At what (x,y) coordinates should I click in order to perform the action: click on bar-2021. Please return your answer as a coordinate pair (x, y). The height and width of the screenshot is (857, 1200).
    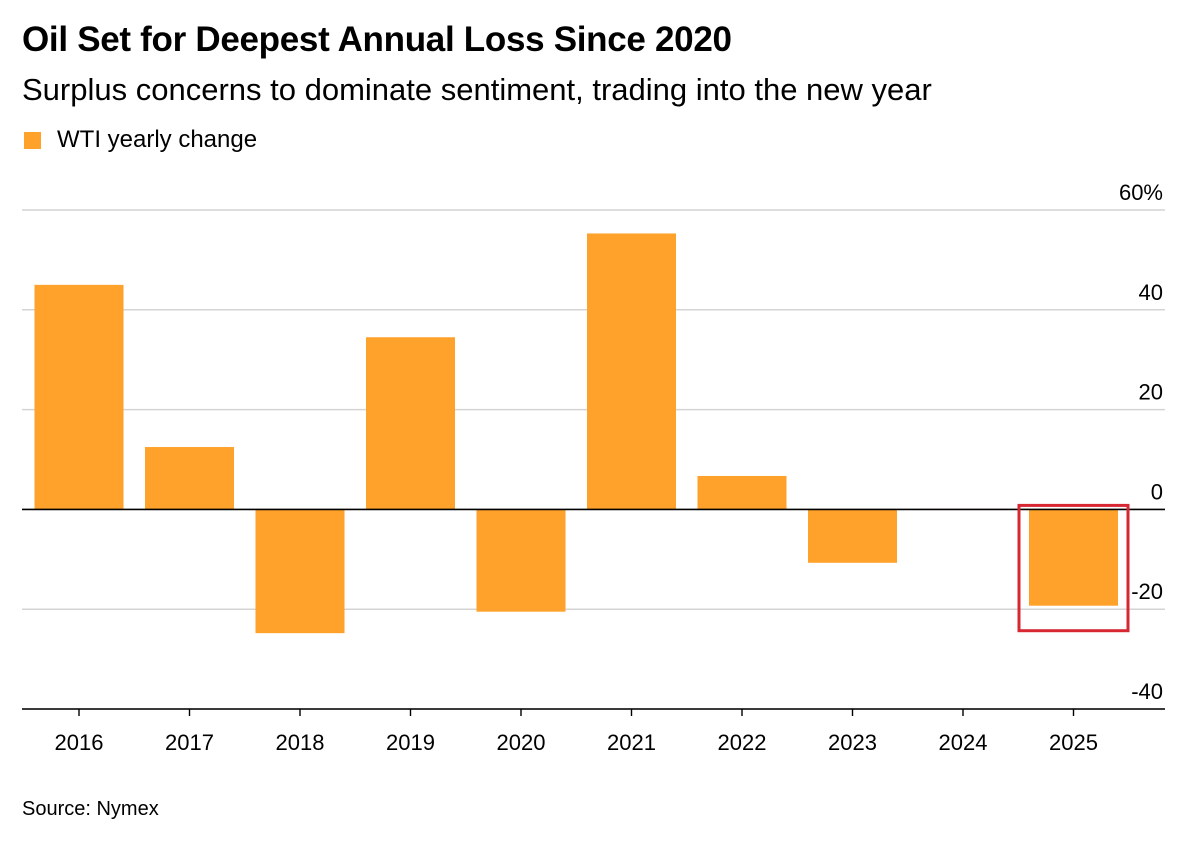
    Looking at the image, I should click on (631, 371).